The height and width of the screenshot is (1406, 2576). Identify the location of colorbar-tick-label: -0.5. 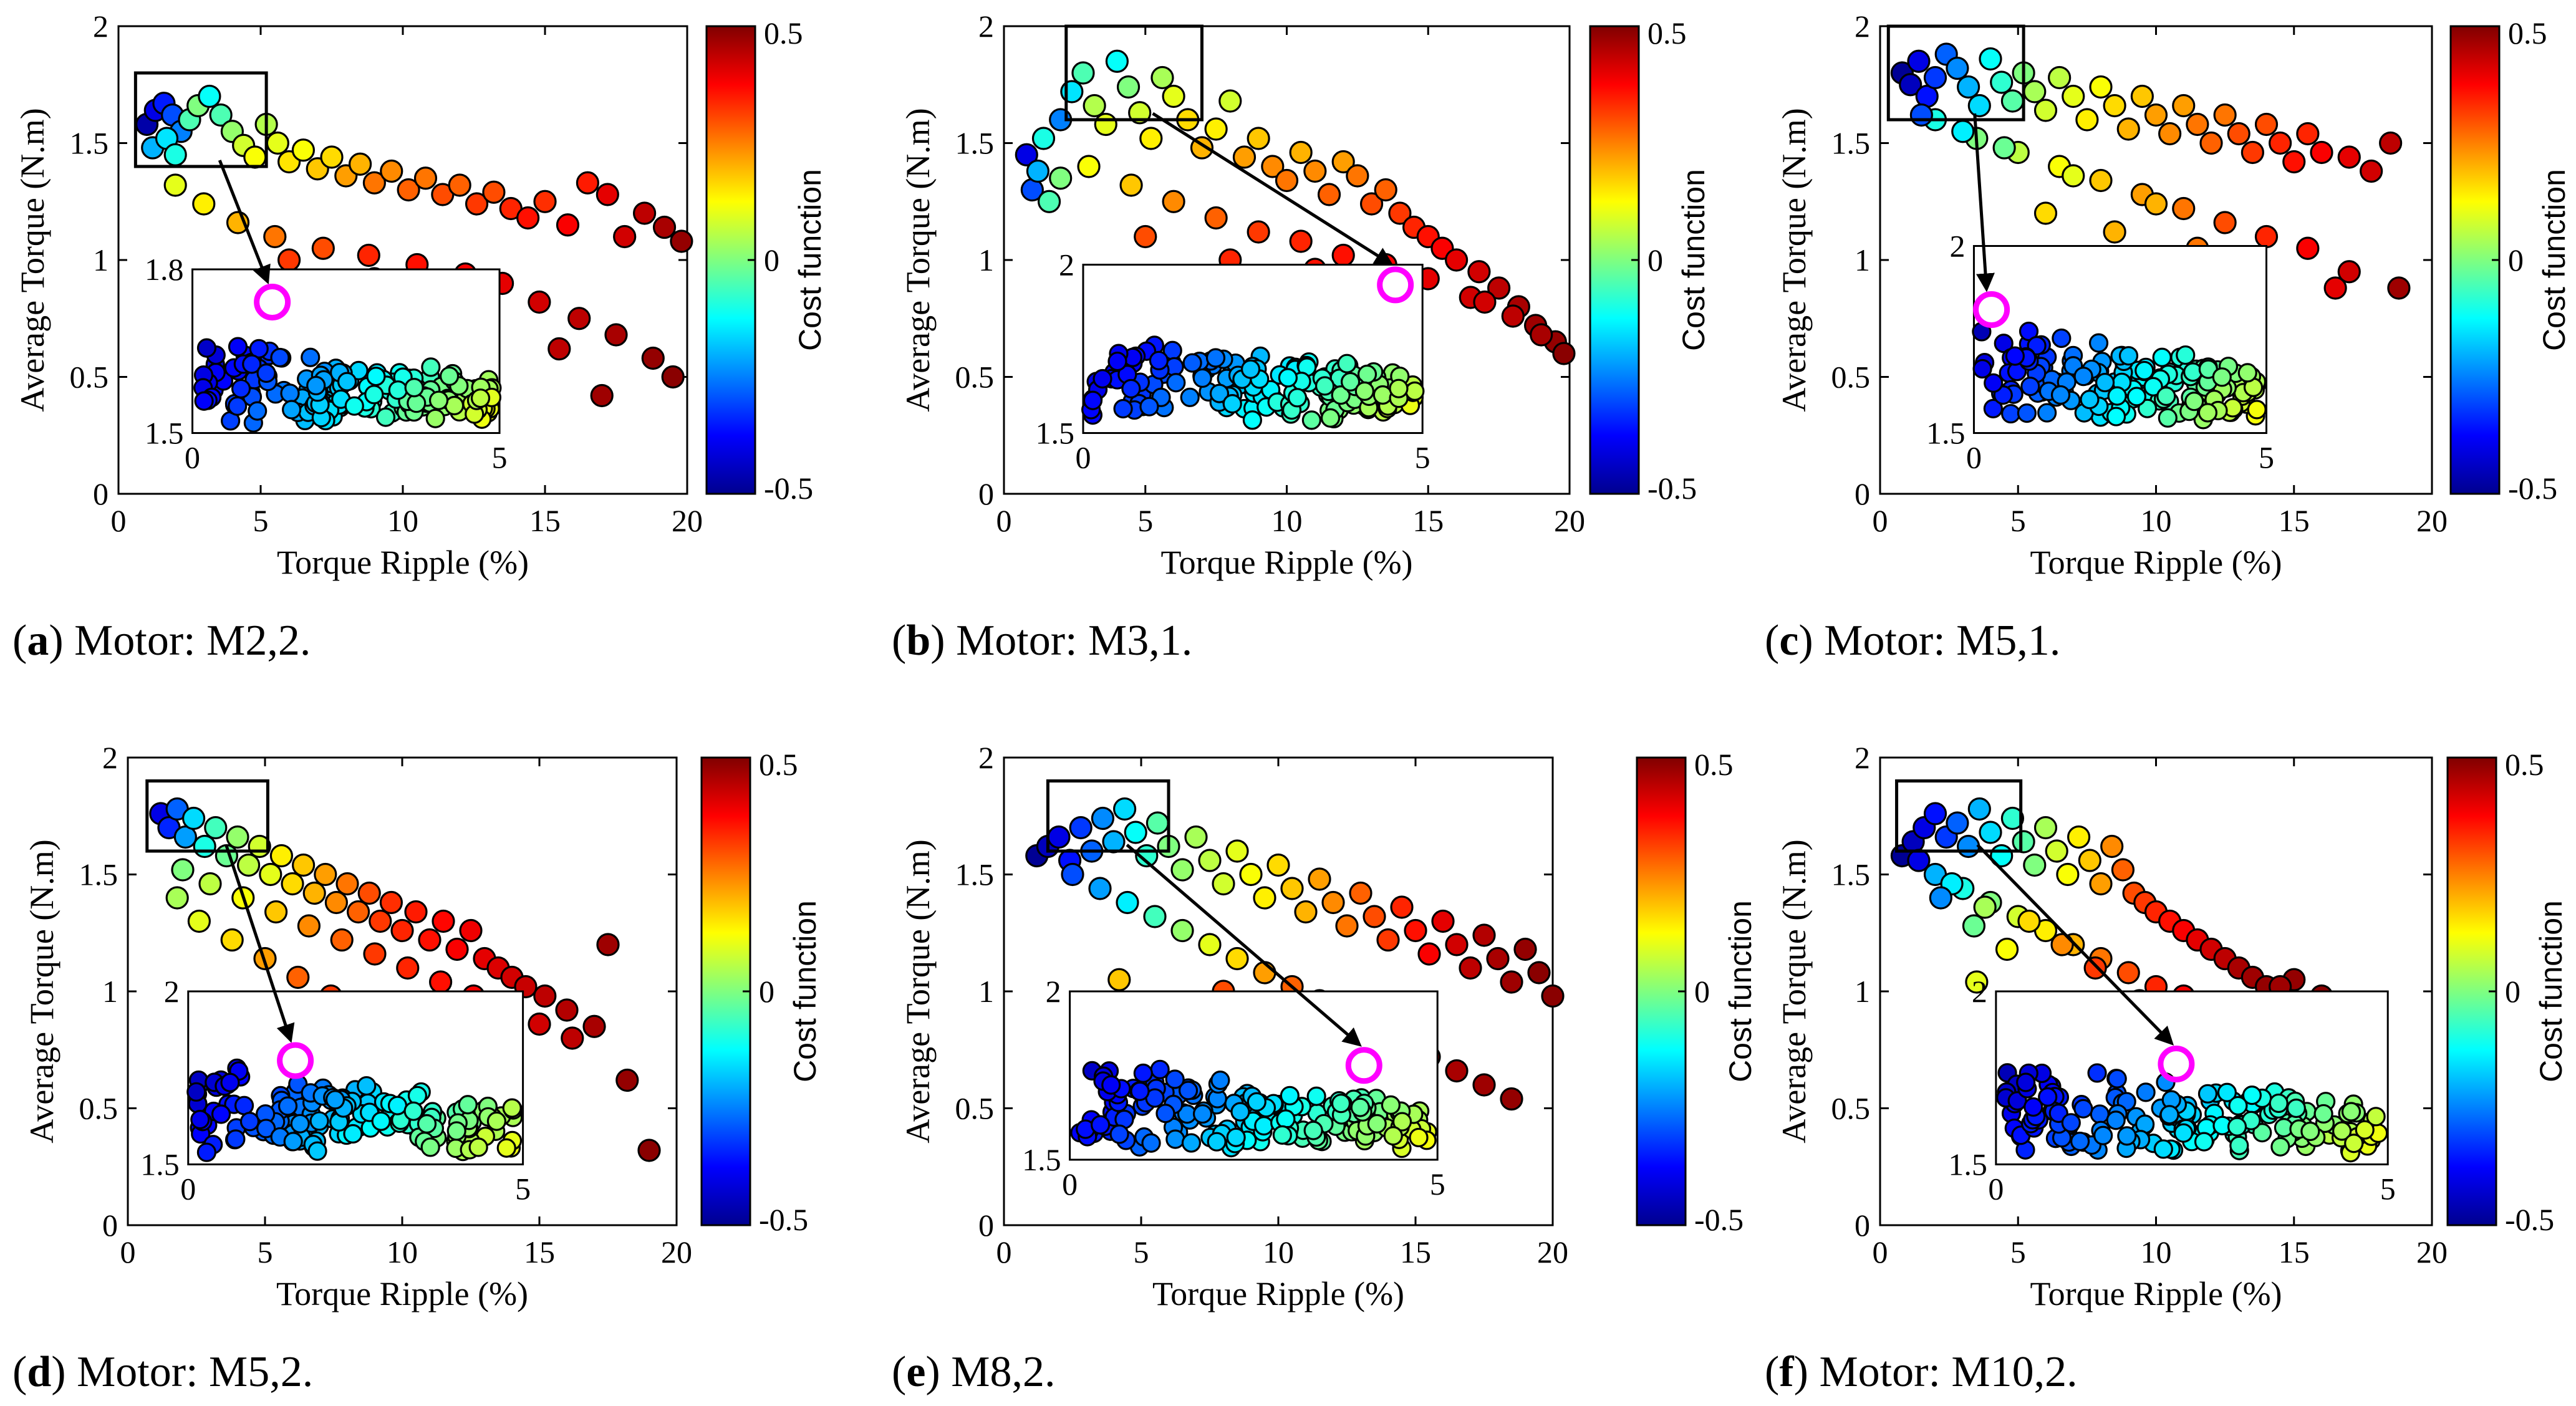
(783, 1219).